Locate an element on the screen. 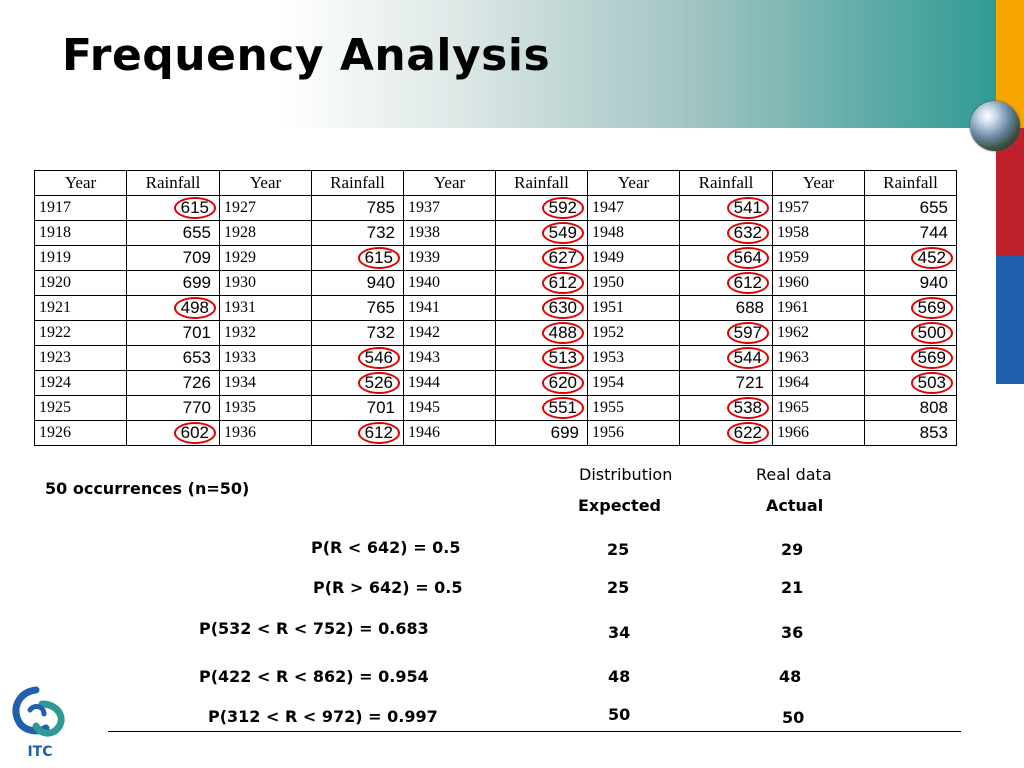 The height and width of the screenshot is (768, 1024). rainfall-cell: 655 is located at coordinates (910, 208).